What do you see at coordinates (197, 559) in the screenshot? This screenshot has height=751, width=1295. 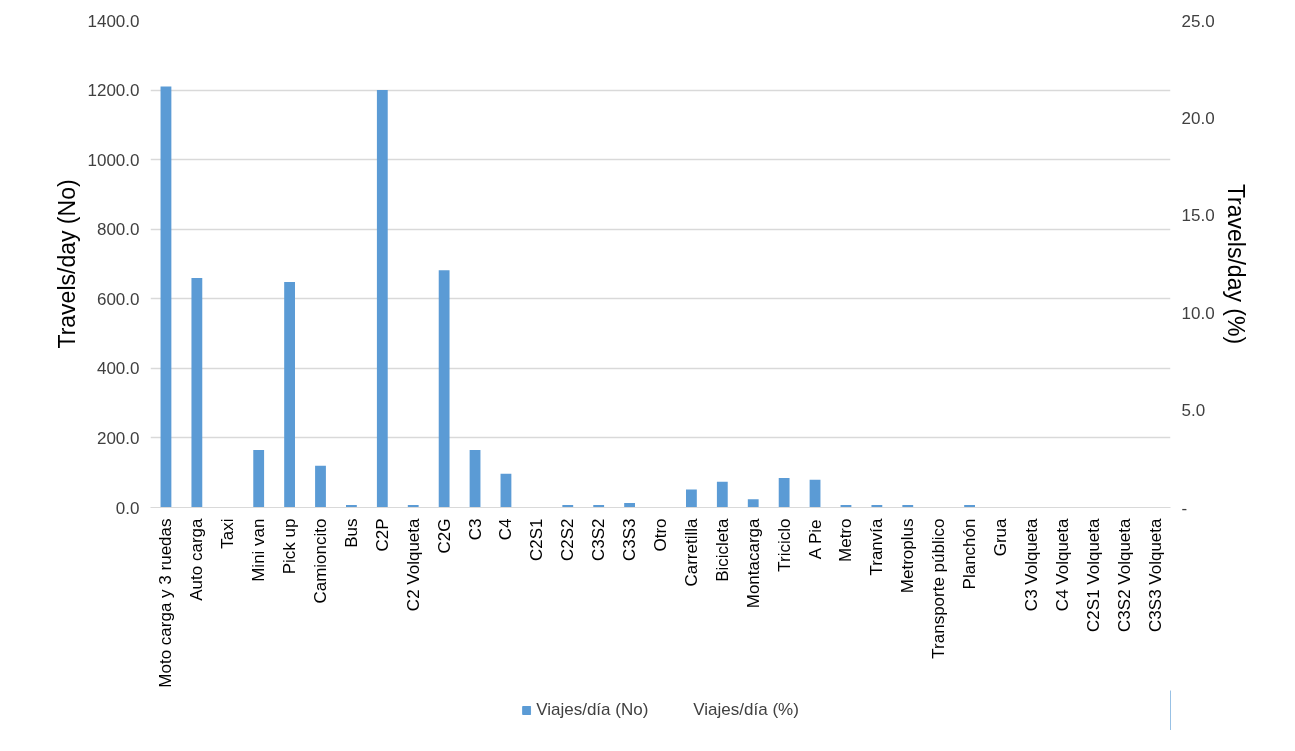 I see `x-tick-label: Auto carga` at bounding box center [197, 559].